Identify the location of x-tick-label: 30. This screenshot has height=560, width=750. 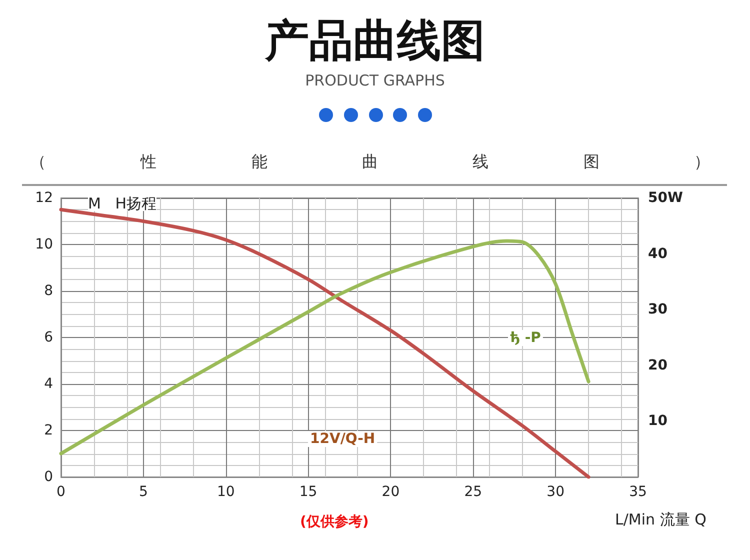
(555, 492).